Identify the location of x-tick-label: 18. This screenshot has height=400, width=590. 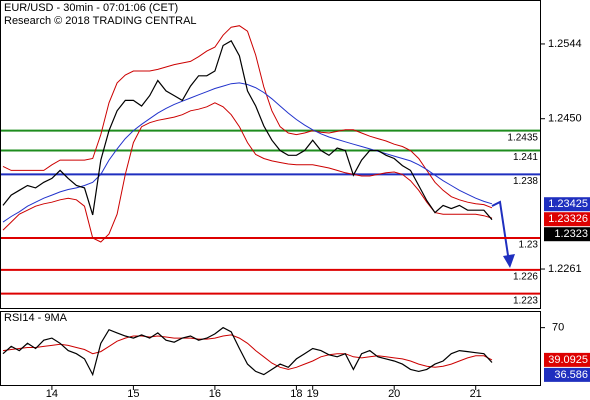
(296, 394).